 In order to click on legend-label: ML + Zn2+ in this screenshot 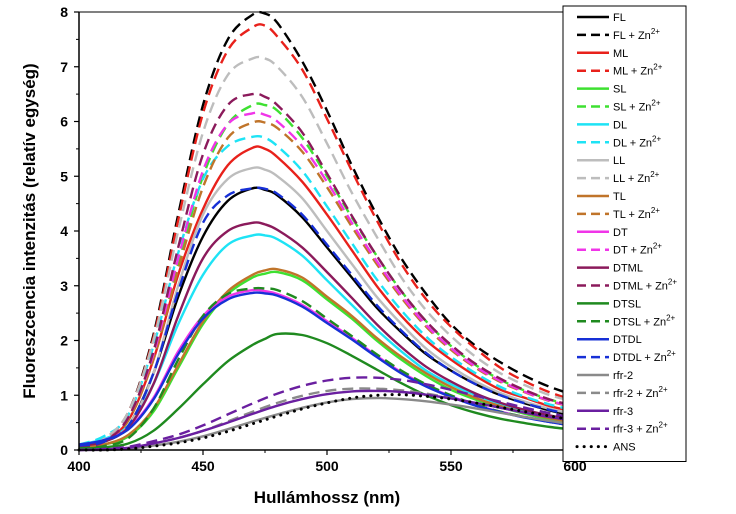, I will do `click(638, 70)`.